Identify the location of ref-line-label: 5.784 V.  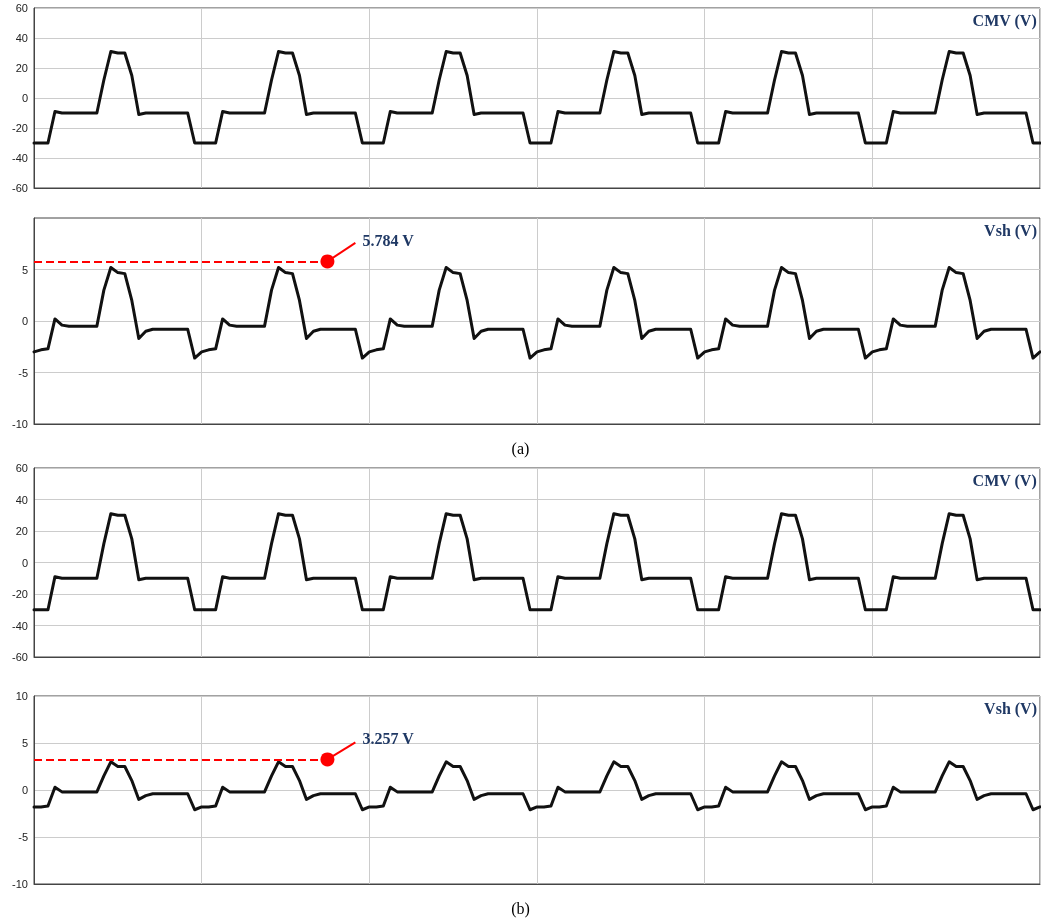
(388, 240).